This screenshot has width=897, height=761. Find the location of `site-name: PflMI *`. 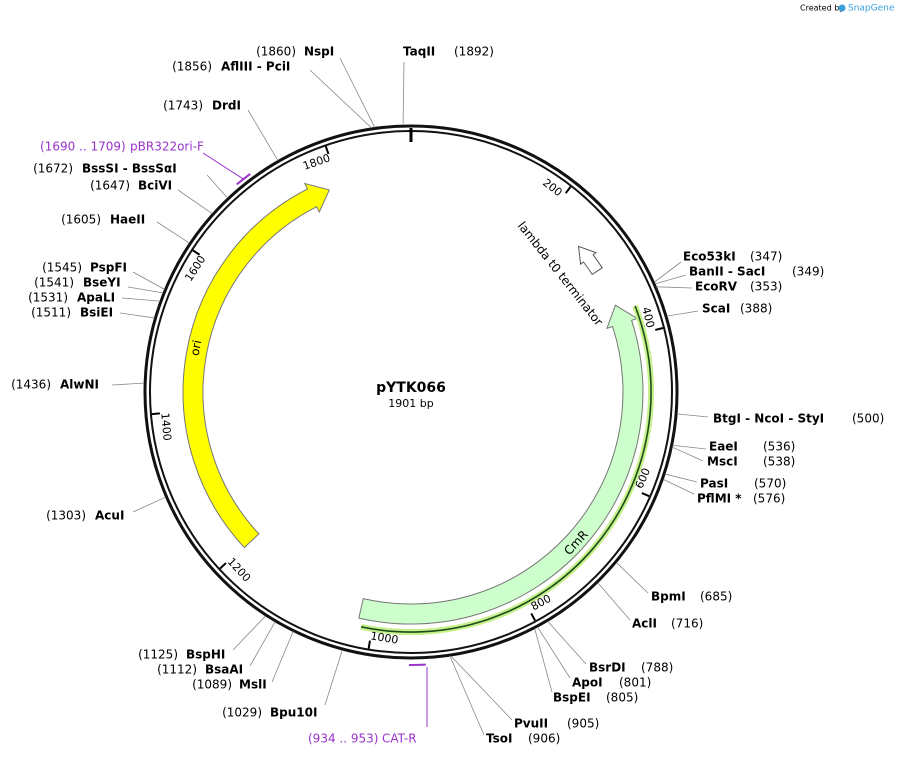

site-name: PflMI * is located at coordinates (719, 499).